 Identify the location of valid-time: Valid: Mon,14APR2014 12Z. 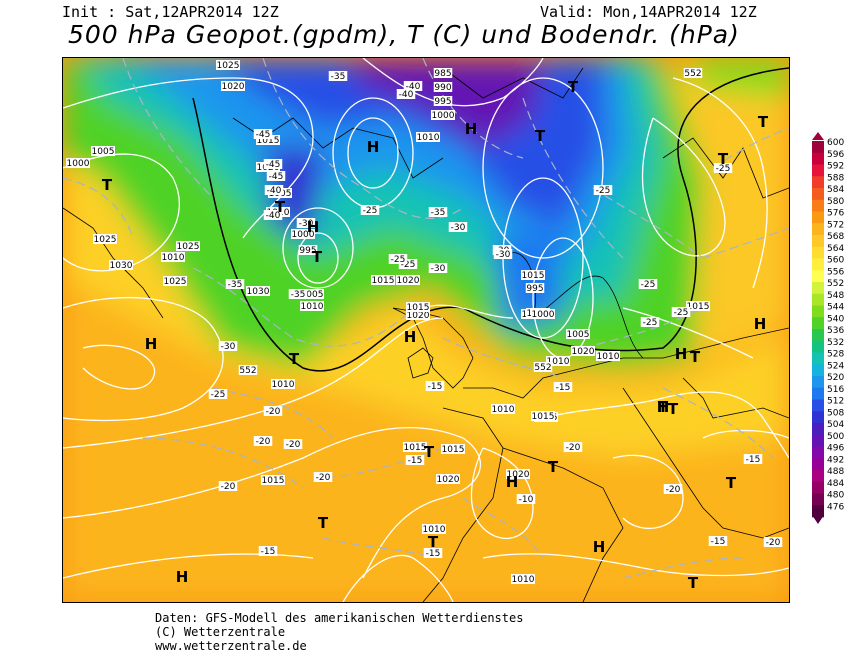
(648, 12).